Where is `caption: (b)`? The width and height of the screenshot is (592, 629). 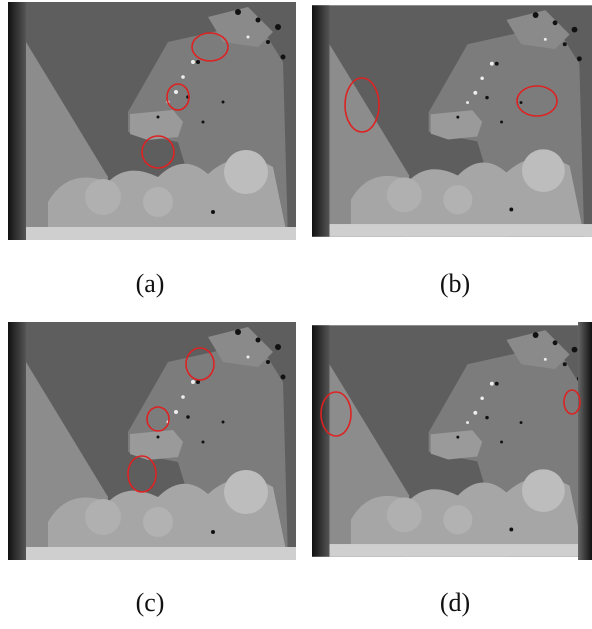
caption: (b) is located at coordinates (455, 283).